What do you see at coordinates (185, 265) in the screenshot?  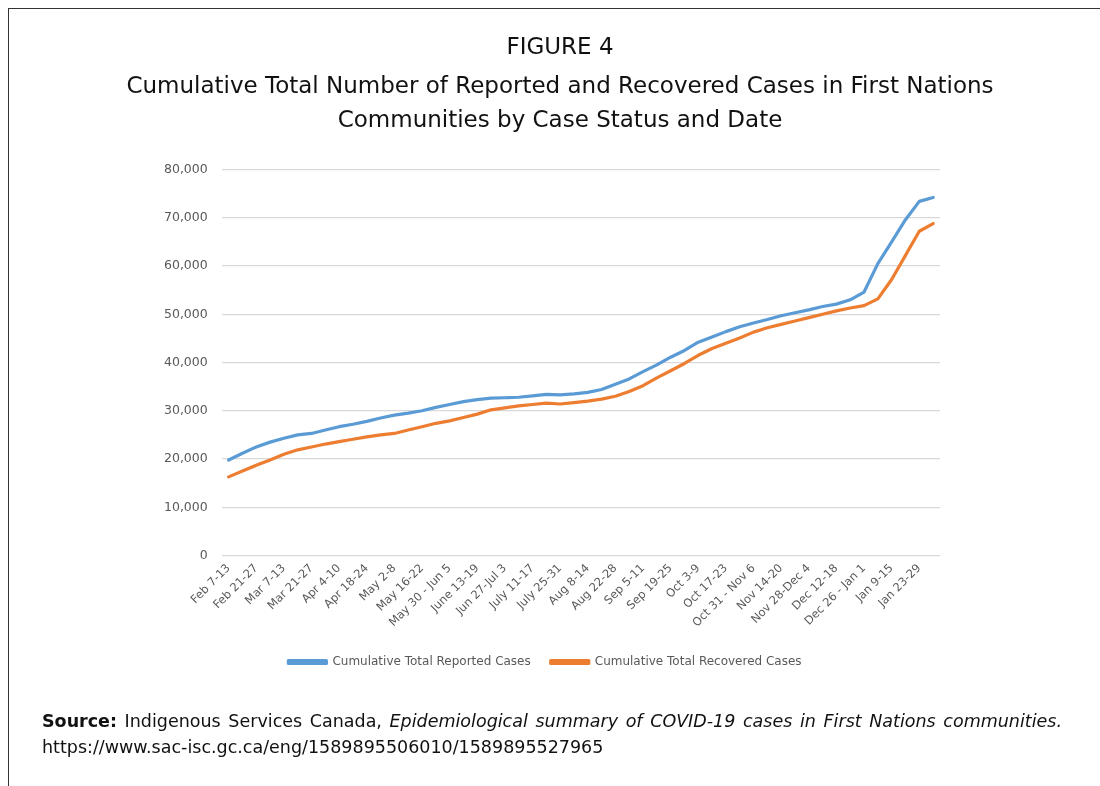 I see `y-tick-label: 60,000` at bounding box center [185, 265].